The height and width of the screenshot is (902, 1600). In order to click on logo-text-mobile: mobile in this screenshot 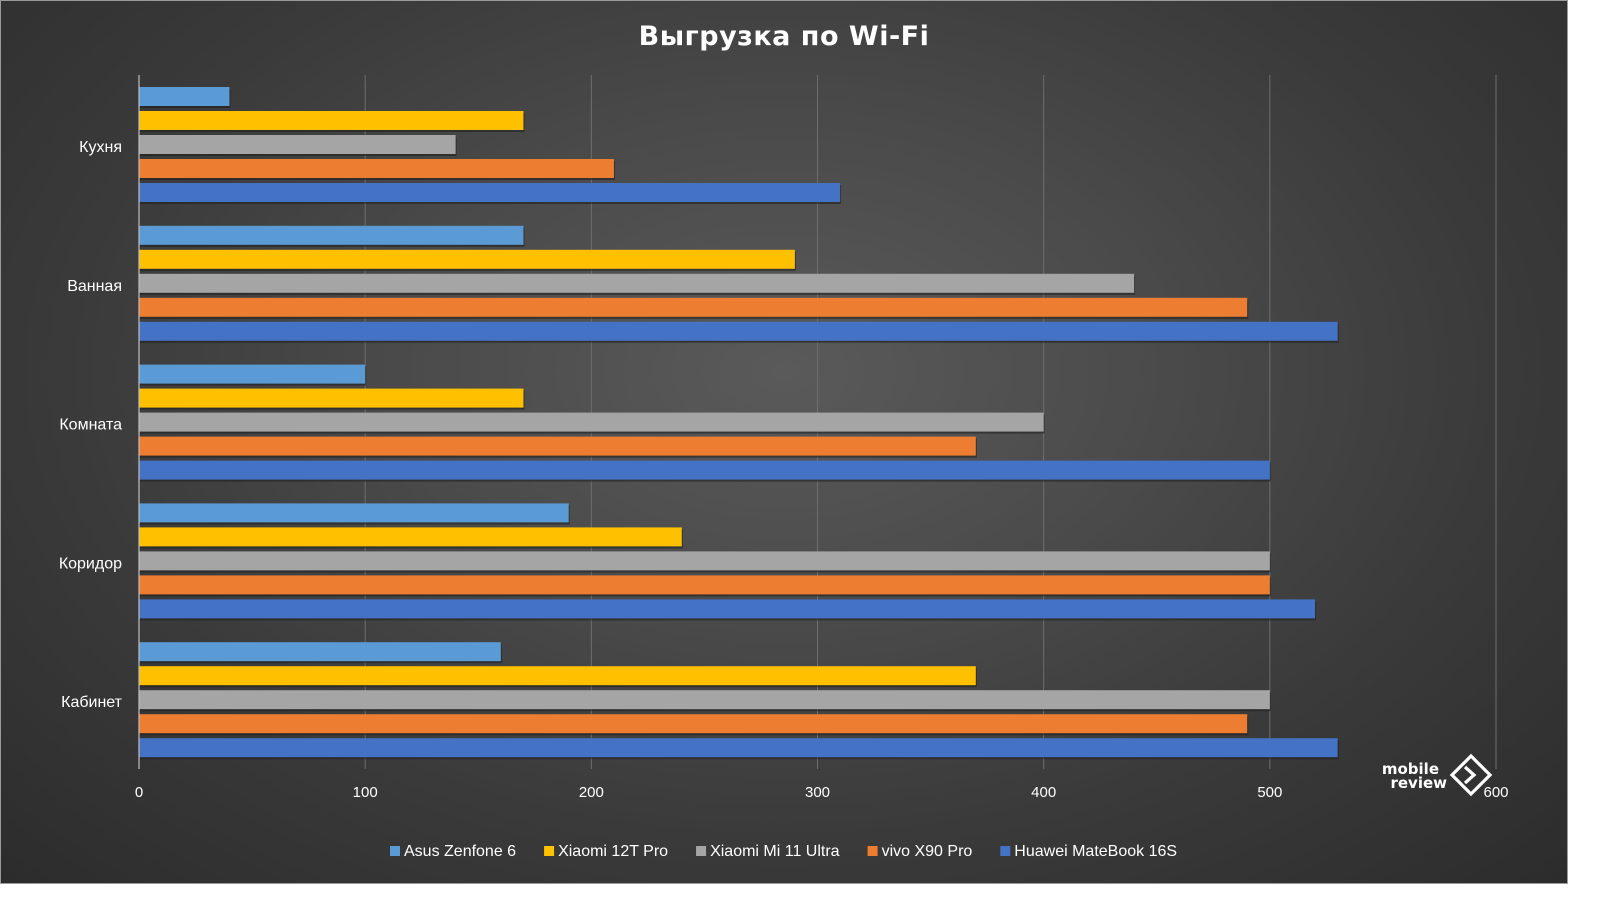, I will do `click(1410, 769)`.